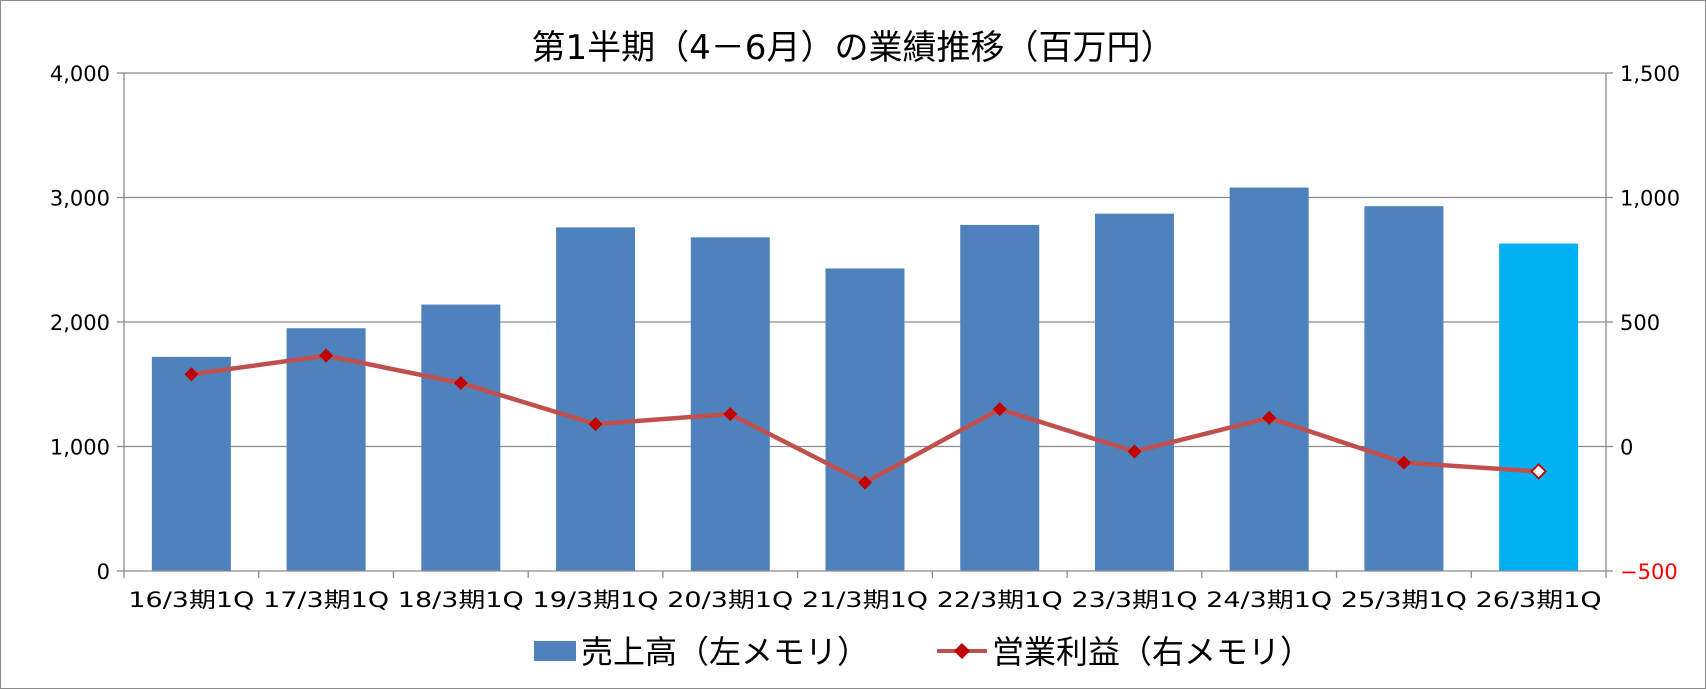  I want to click on x-axis-tick-label: 24/3期1Q, so click(1269, 600).